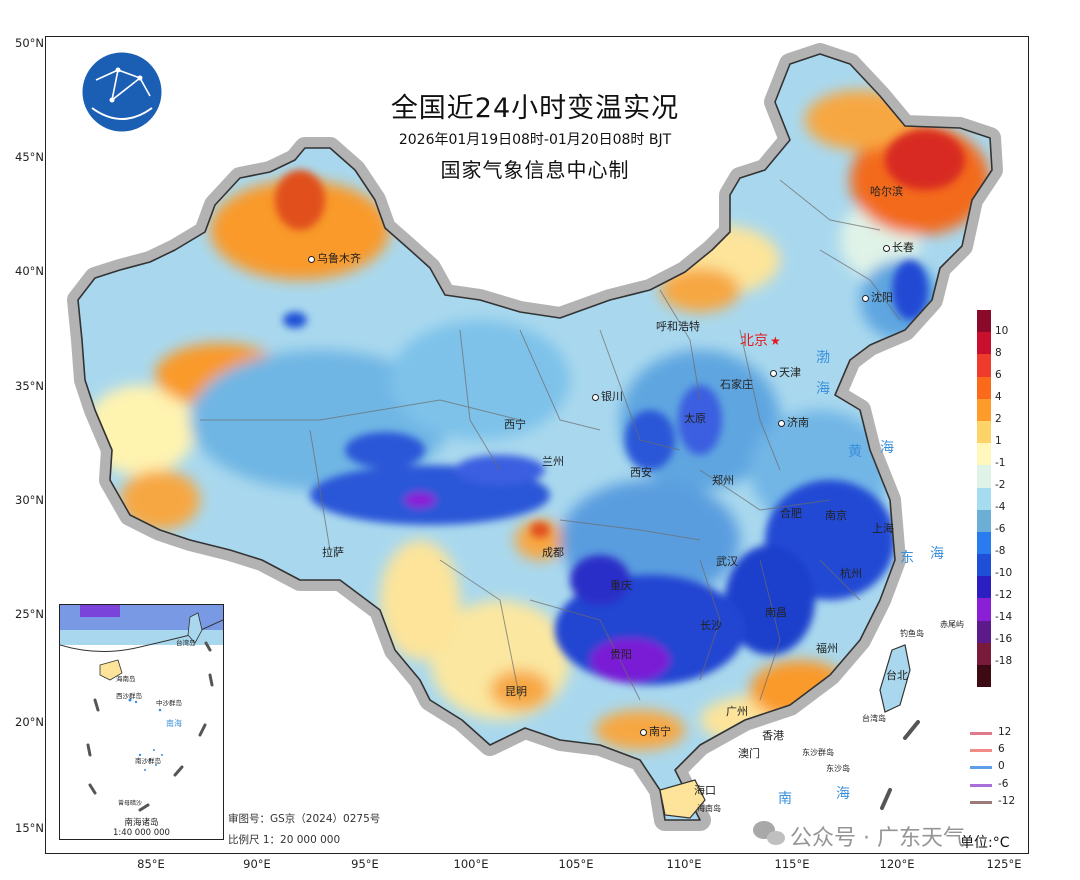 The image size is (1080, 880). What do you see at coordinates (818, 752) in the screenshot?
I see `island-label: 东沙群岛` at bounding box center [818, 752].